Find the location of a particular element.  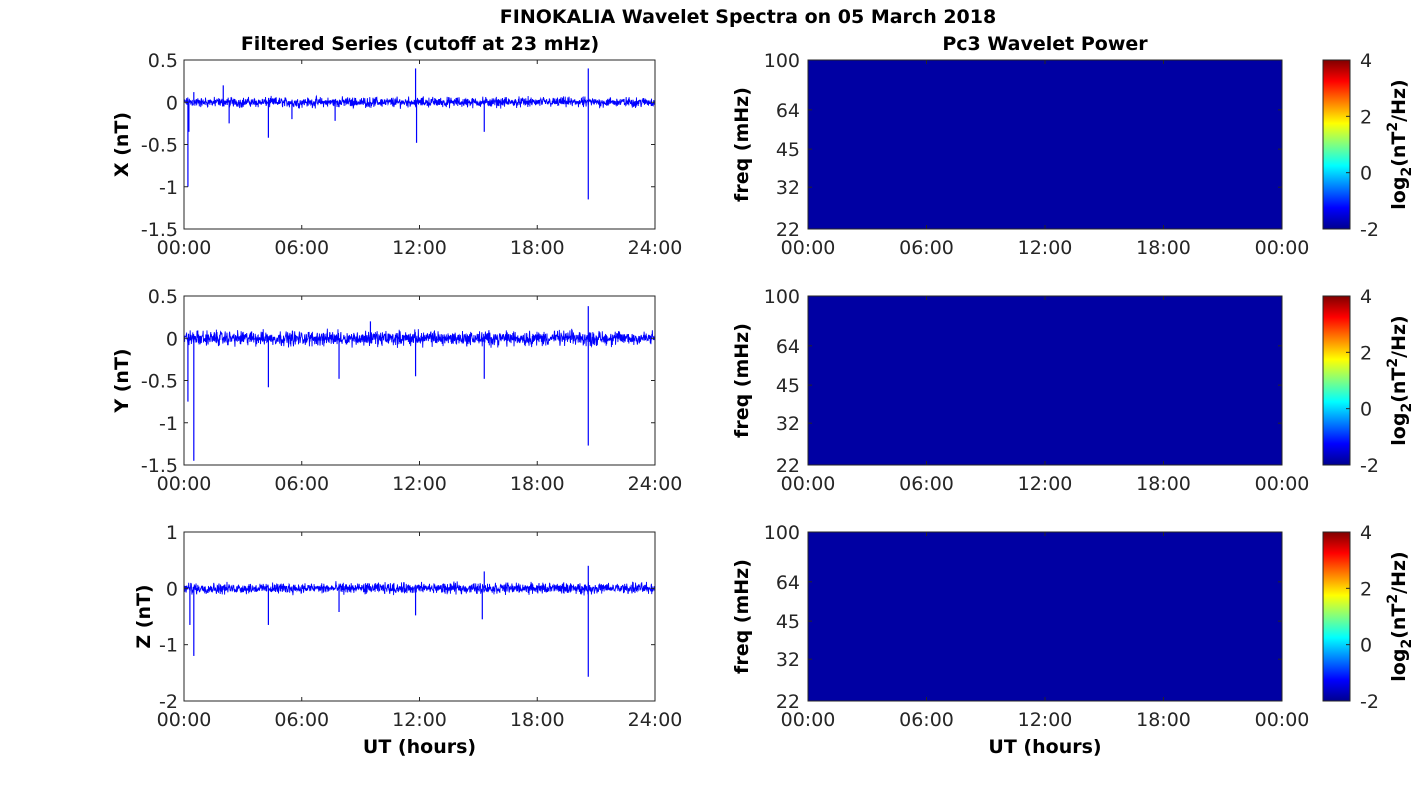

right-column-title: Pc3 Wavelet Power is located at coordinates (1045, 44).